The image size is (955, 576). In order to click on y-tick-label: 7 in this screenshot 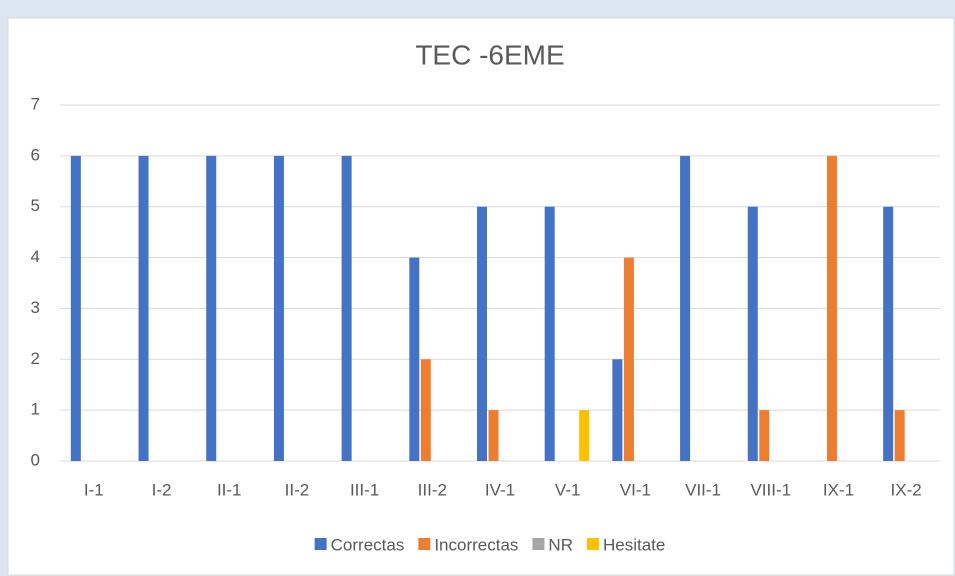, I will do `click(35, 103)`.